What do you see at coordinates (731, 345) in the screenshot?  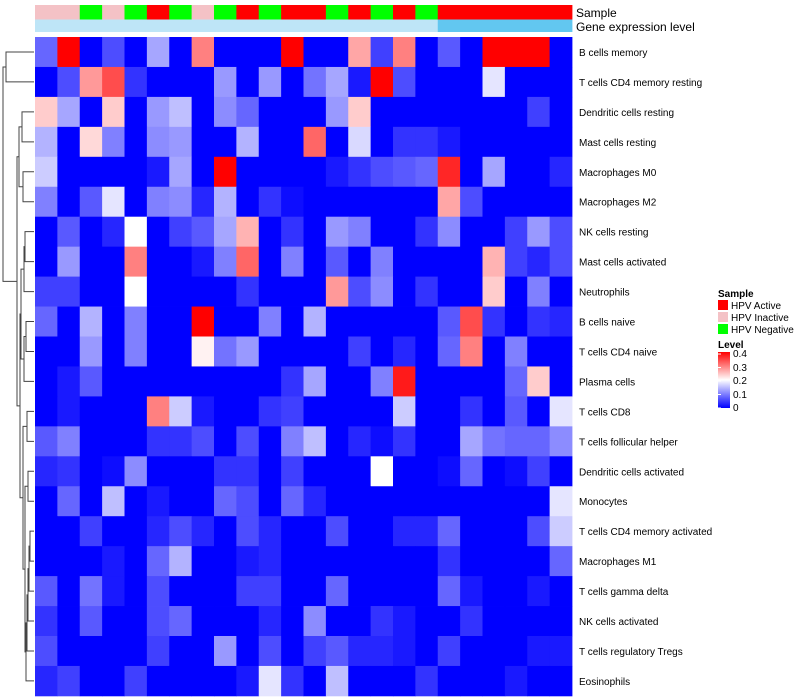 I see `legend-level-title: Level` at bounding box center [731, 345].